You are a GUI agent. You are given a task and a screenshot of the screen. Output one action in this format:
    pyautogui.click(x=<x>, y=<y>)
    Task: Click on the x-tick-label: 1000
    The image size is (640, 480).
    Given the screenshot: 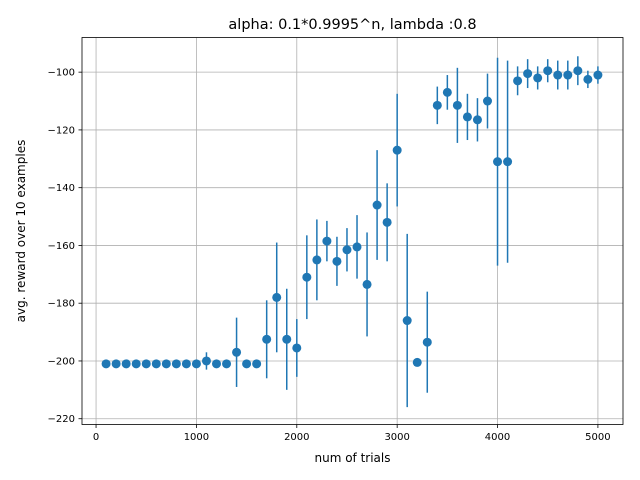 What is the action you would take?
    pyautogui.click(x=196, y=437)
    